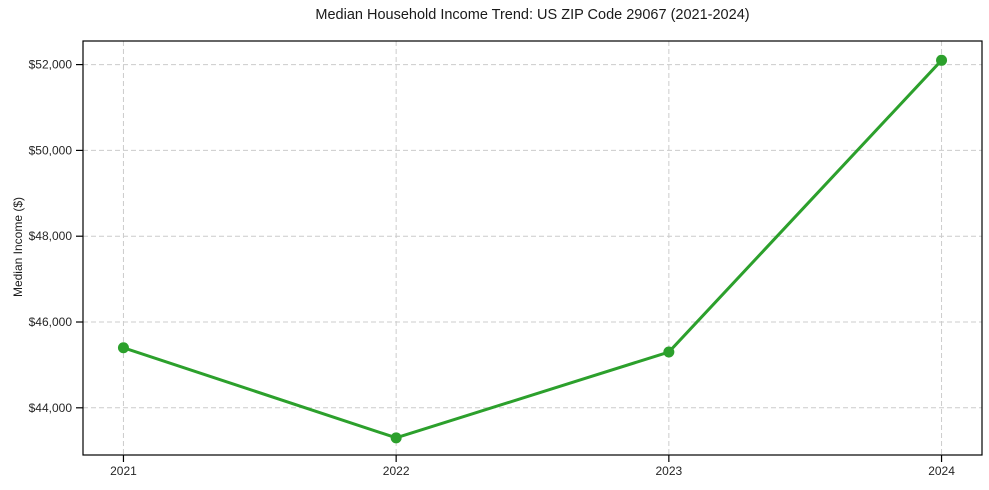 The height and width of the screenshot is (490, 989). Describe the element at coordinates (123, 471) in the screenshot. I see `x-tick-label: 2021` at that location.